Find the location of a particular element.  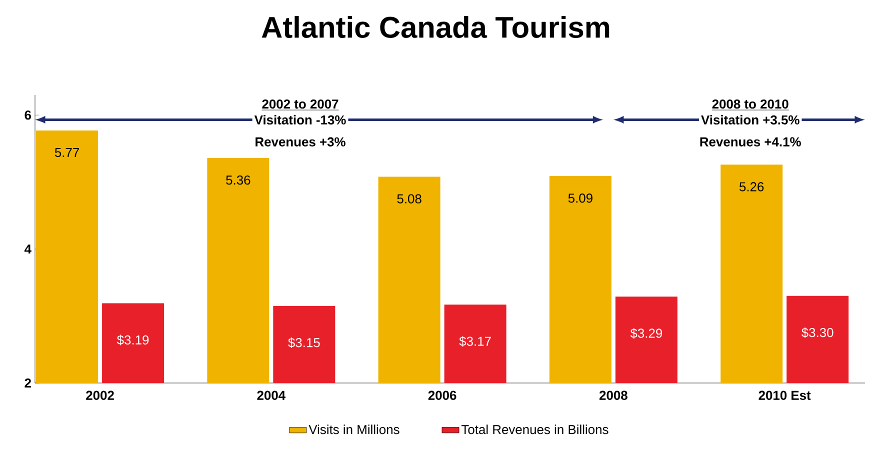

data-label: $3.29 is located at coordinates (646, 333).